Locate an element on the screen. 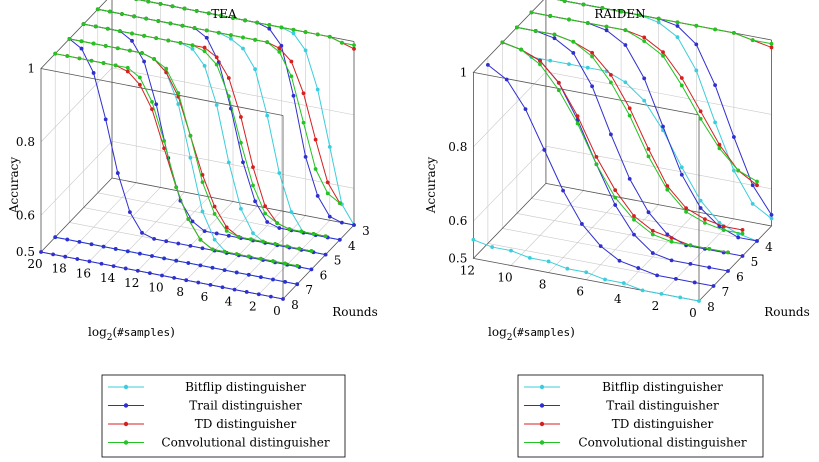 The image size is (819, 462). rounds-tick-label: 8 is located at coordinates (711, 307).